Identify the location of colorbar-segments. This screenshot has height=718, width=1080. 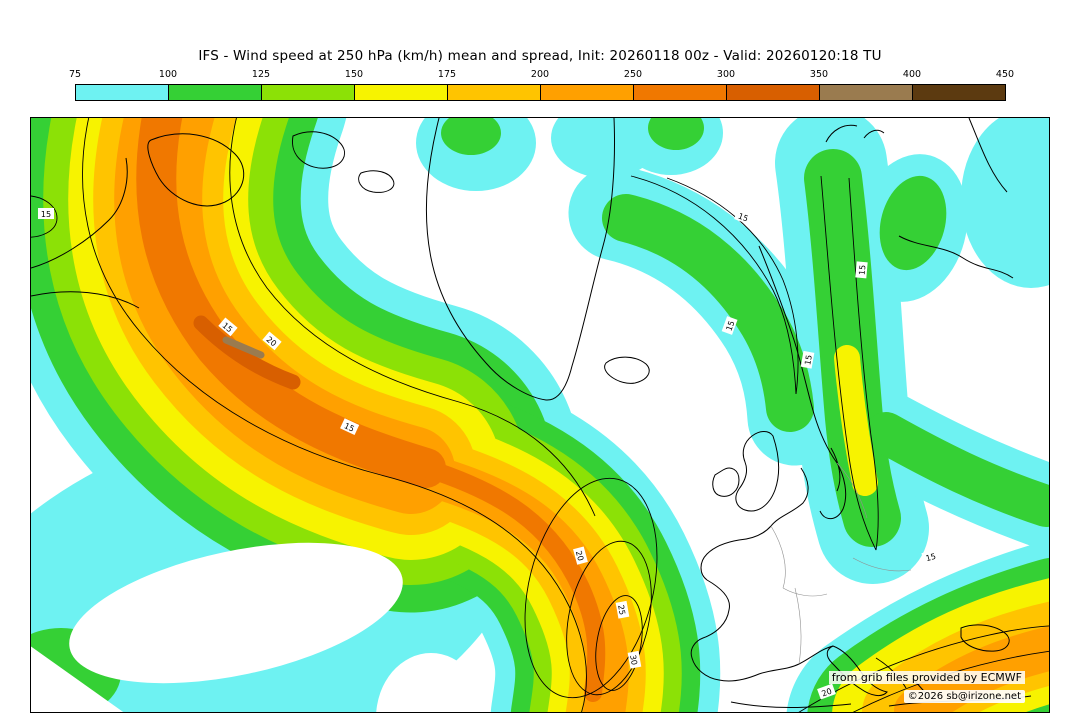
(540, 92).